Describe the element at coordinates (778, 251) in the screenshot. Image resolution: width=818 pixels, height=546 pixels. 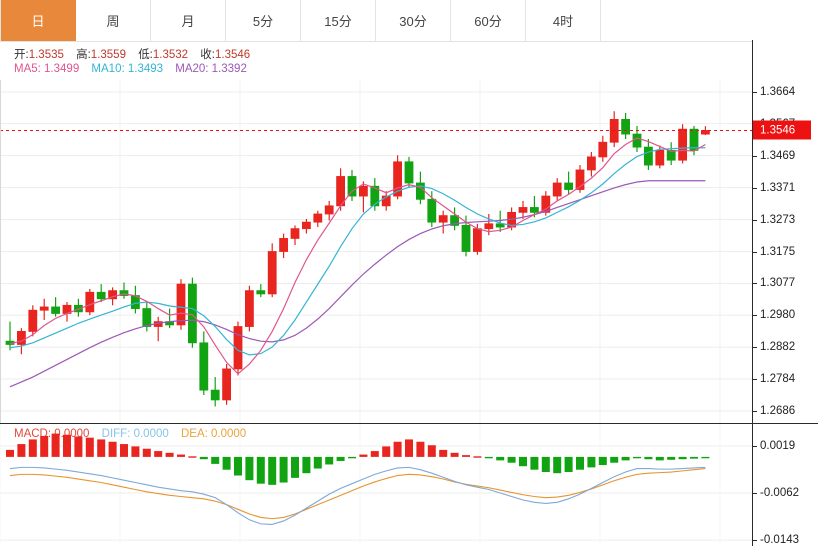
I see `price-tick-label: 1.3175` at that location.